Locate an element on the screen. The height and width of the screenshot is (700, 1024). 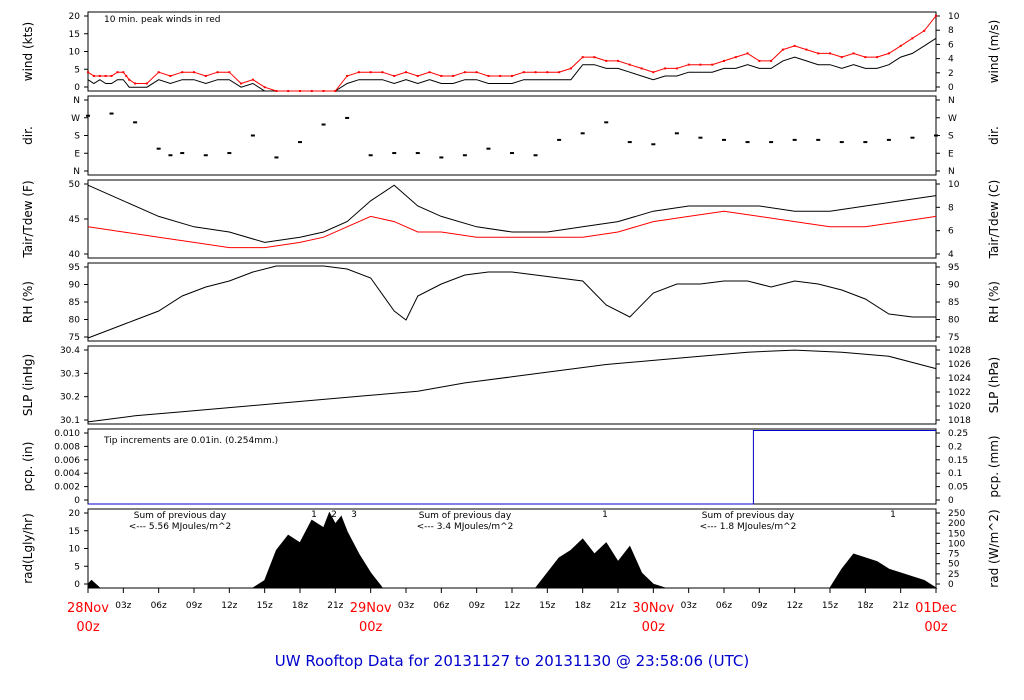
right-tick-label: 1020 is located at coordinates (959, 407).